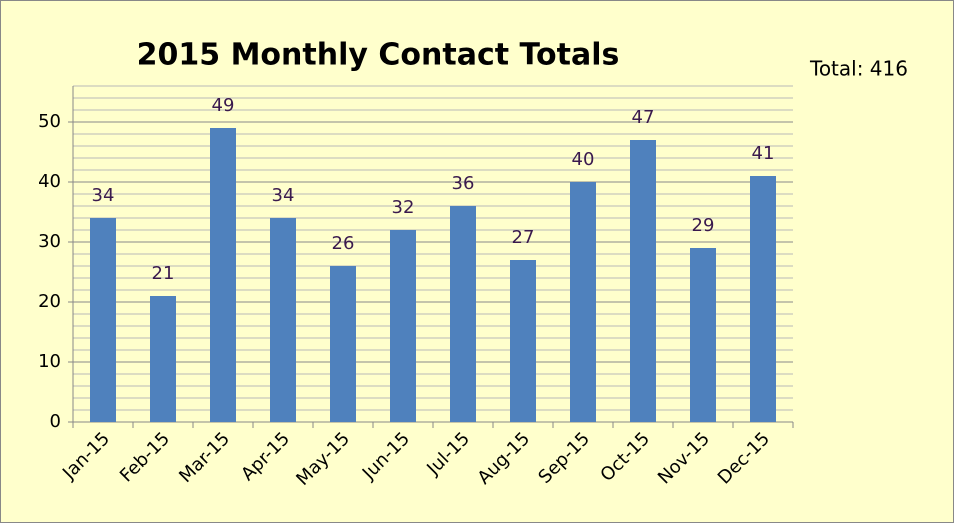 This screenshot has height=523, width=954. What do you see at coordinates (583, 159) in the screenshot?
I see `data-label: 40` at bounding box center [583, 159].